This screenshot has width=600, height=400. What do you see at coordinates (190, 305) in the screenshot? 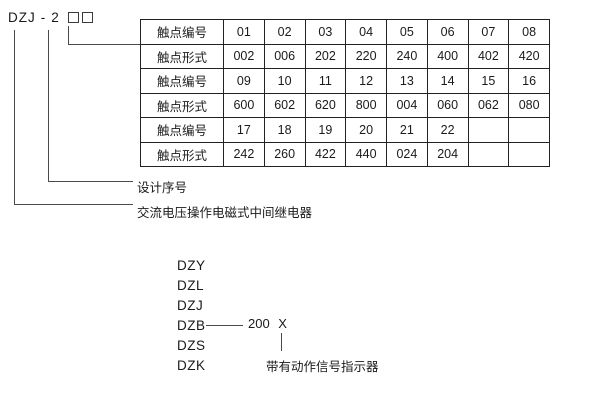
I see `series-item-dzj: DZJ` at bounding box center [190, 305].